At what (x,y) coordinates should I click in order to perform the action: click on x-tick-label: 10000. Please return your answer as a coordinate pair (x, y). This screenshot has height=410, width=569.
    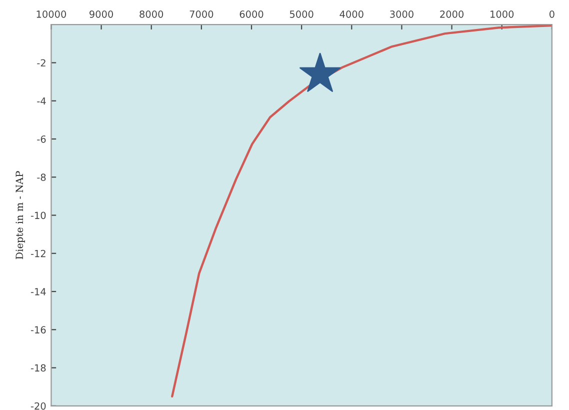
    Looking at the image, I should click on (51, 14).